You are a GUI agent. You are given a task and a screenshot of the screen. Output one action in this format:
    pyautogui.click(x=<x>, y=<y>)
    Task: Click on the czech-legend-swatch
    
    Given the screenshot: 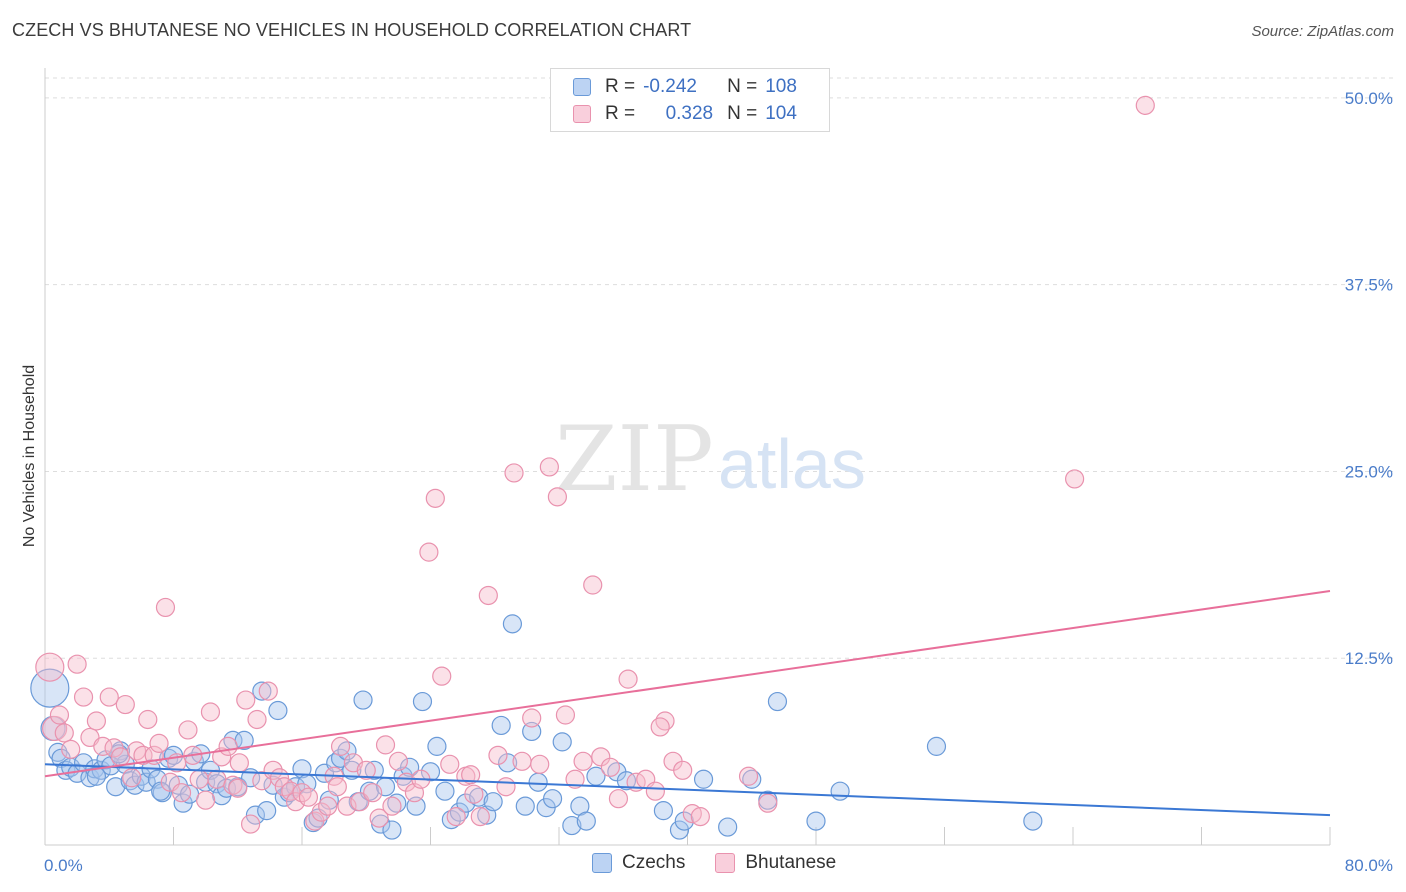 What is the action you would take?
    pyautogui.click(x=602, y=863)
    